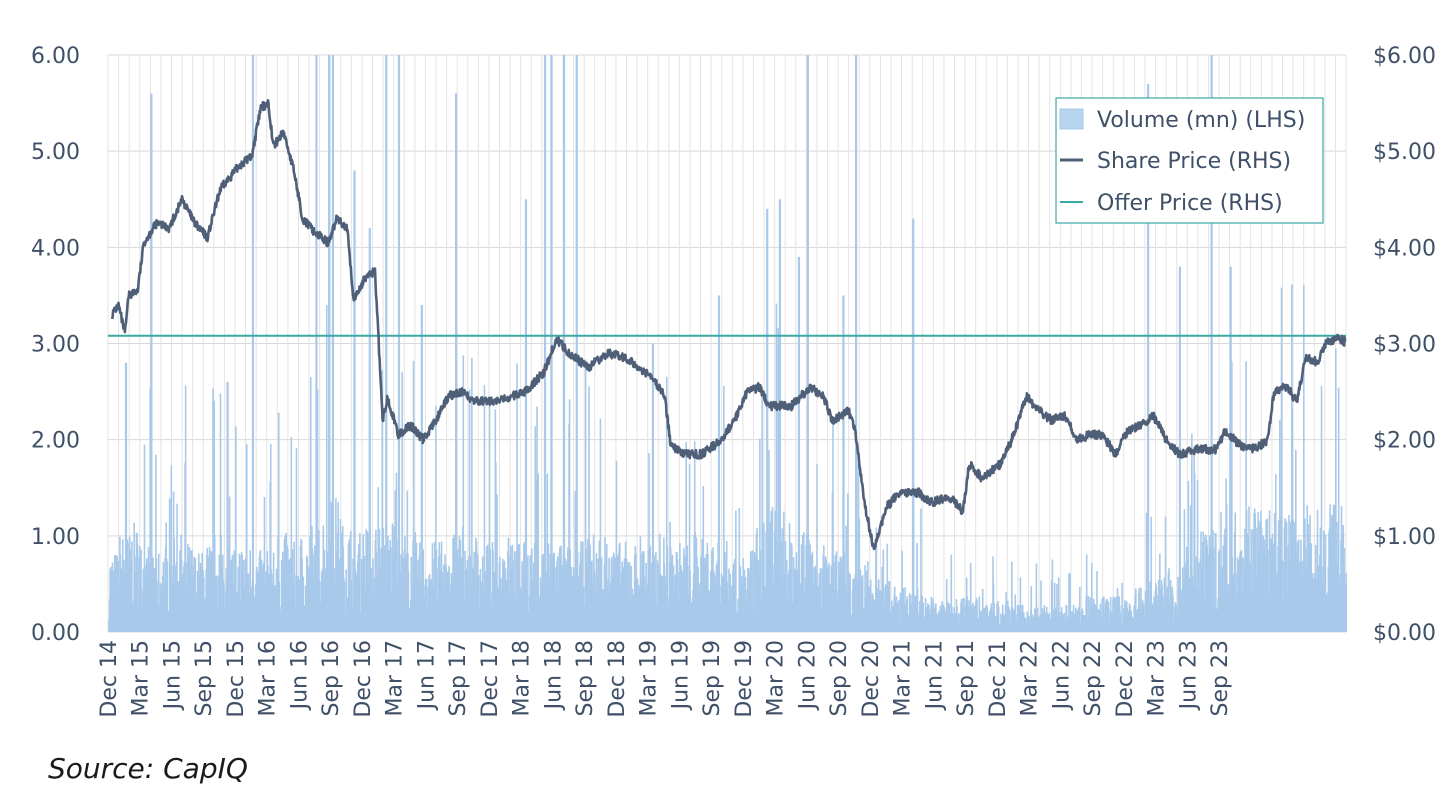 This screenshot has height=805, width=1456. What do you see at coordinates (553, 675) in the screenshot?
I see `x-tick-label: Jun 18` at bounding box center [553, 675].